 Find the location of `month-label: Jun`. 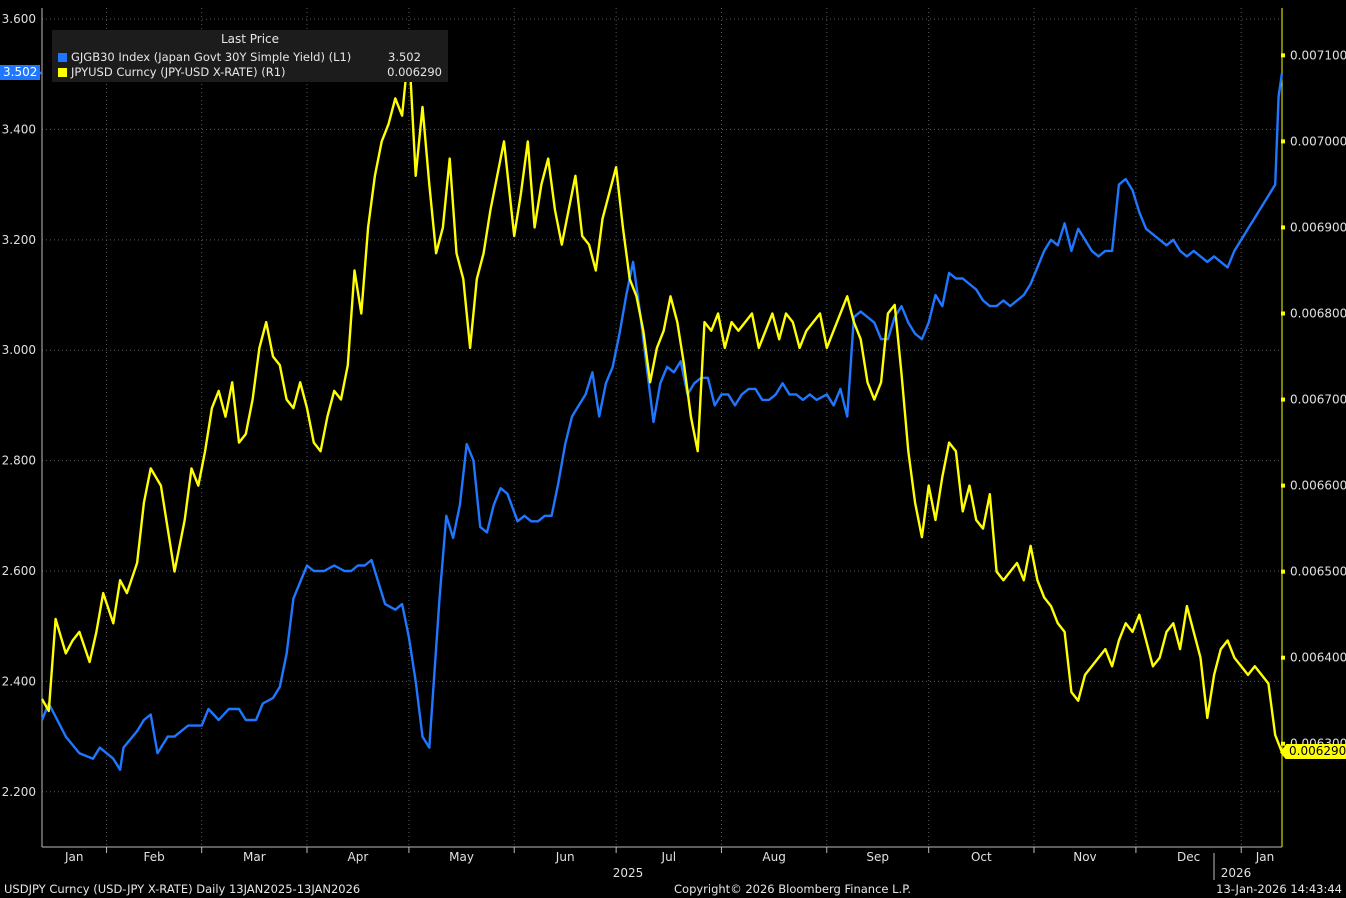

month-label: Jun is located at coordinates (565, 857).